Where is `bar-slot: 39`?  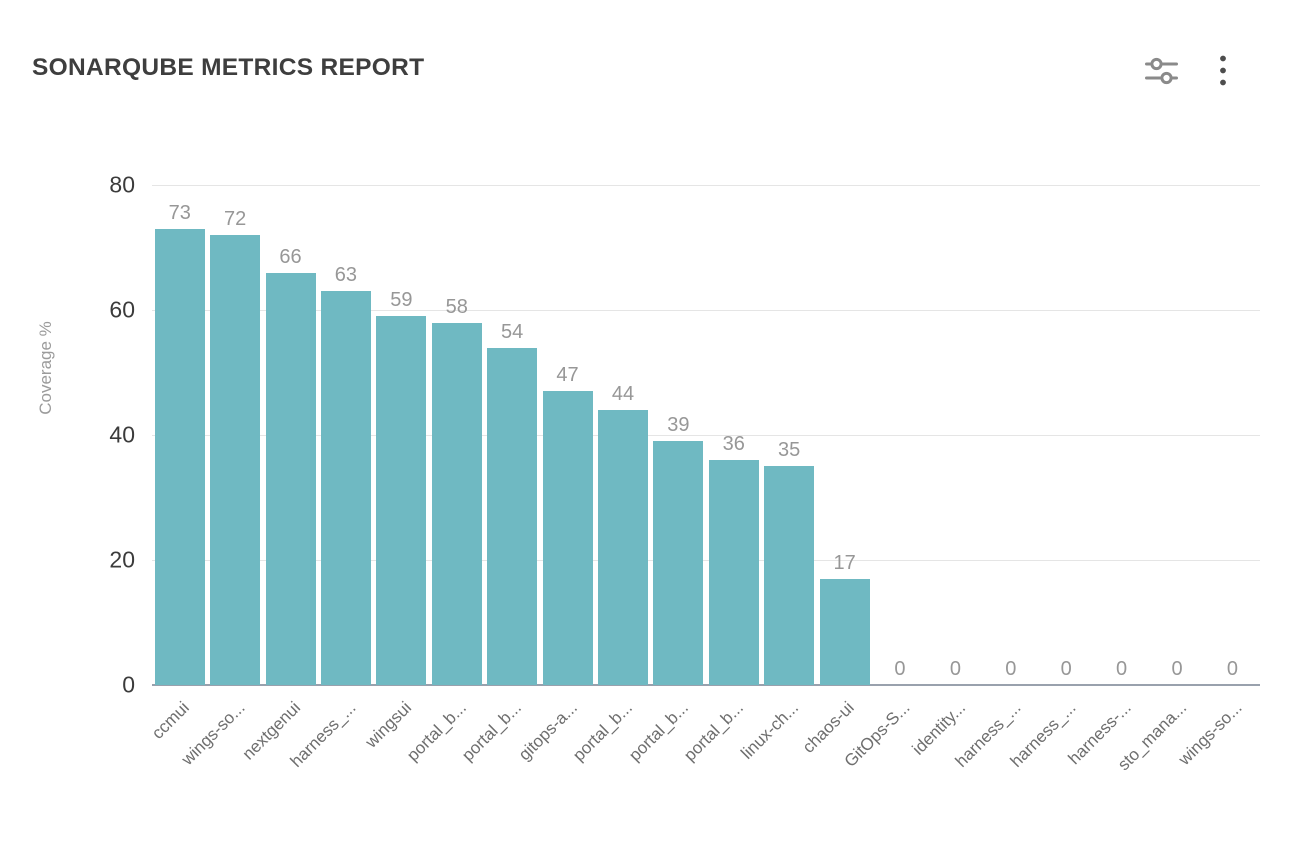
bar-slot: 39 is located at coordinates (678, 435).